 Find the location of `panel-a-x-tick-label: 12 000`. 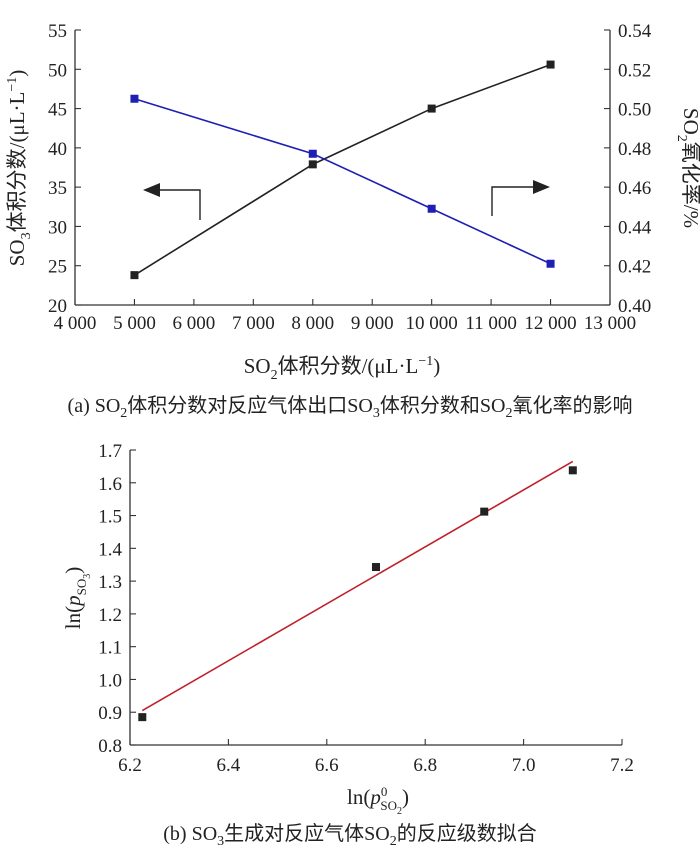

panel-a-x-tick-label: 12 000 is located at coordinates (550, 323).